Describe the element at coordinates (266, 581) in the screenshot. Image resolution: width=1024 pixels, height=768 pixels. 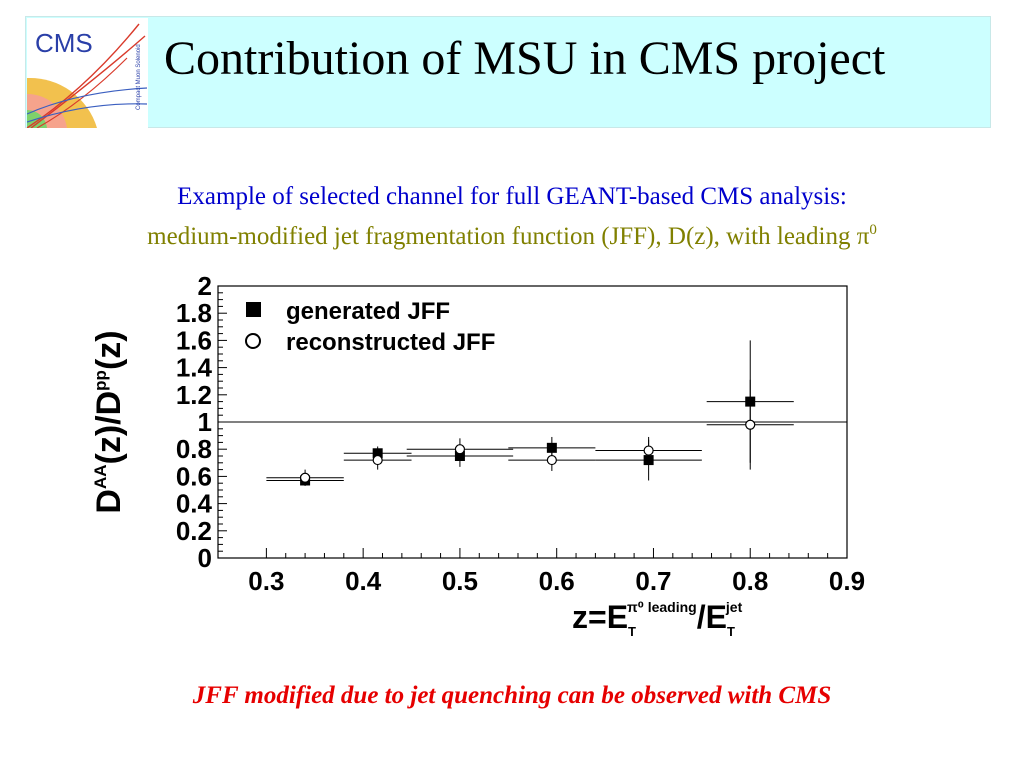
I see `x-tick-label: 0.3` at that location.